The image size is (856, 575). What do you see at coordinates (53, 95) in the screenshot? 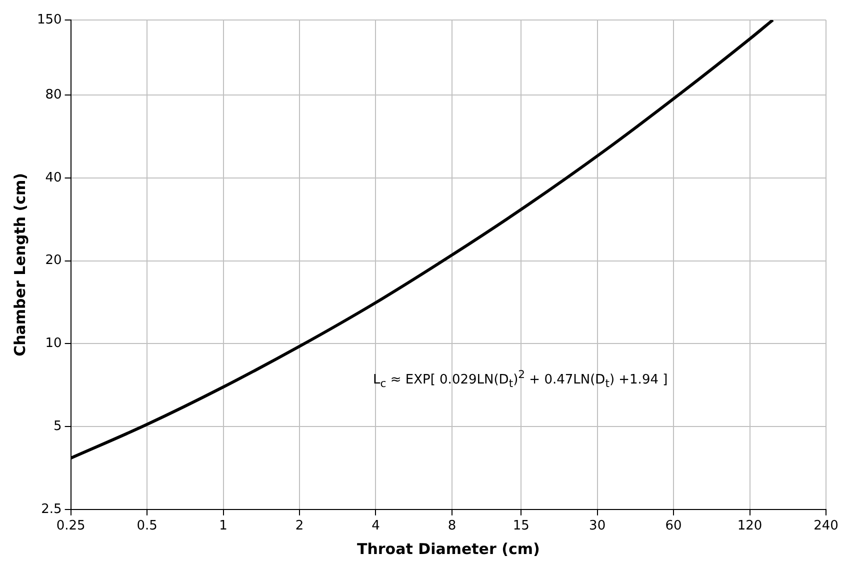
I see `y-tick-label: 80` at bounding box center [53, 95].